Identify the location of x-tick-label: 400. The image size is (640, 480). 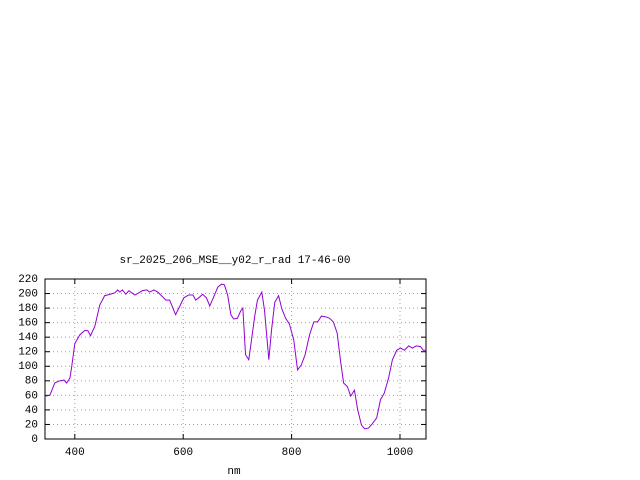
(75, 453).